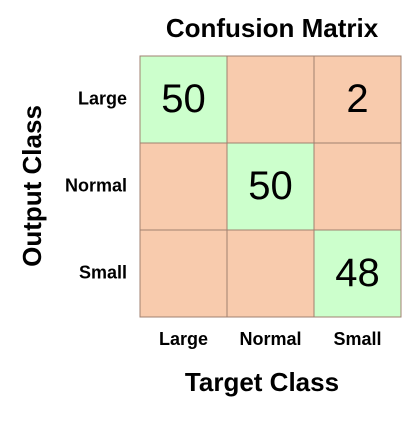 This screenshot has height=424, width=411. Describe the element at coordinates (96, 185) in the screenshot. I see `y-tick-label: Normal` at that location.